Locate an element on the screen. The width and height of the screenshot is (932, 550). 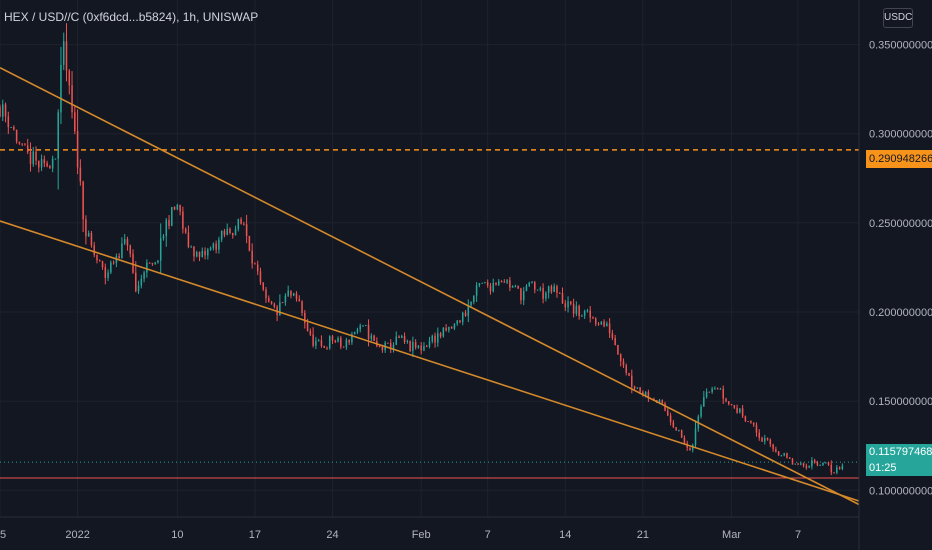
last-price-value: 0.1157974683 is located at coordinates (900, 452).